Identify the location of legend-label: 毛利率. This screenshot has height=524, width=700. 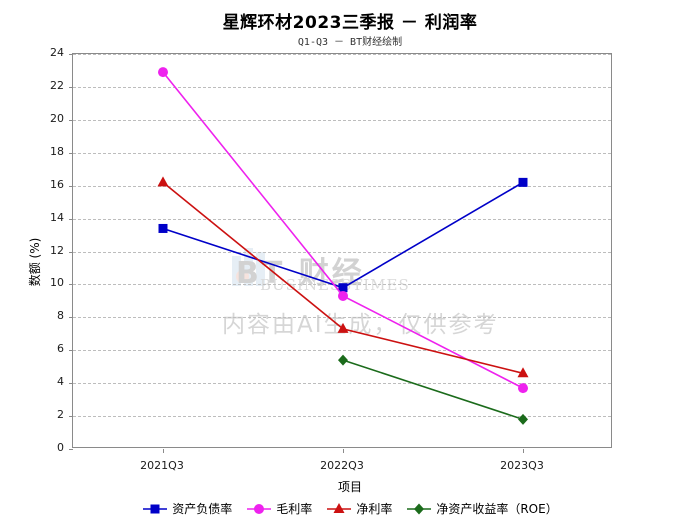
(294, 509).